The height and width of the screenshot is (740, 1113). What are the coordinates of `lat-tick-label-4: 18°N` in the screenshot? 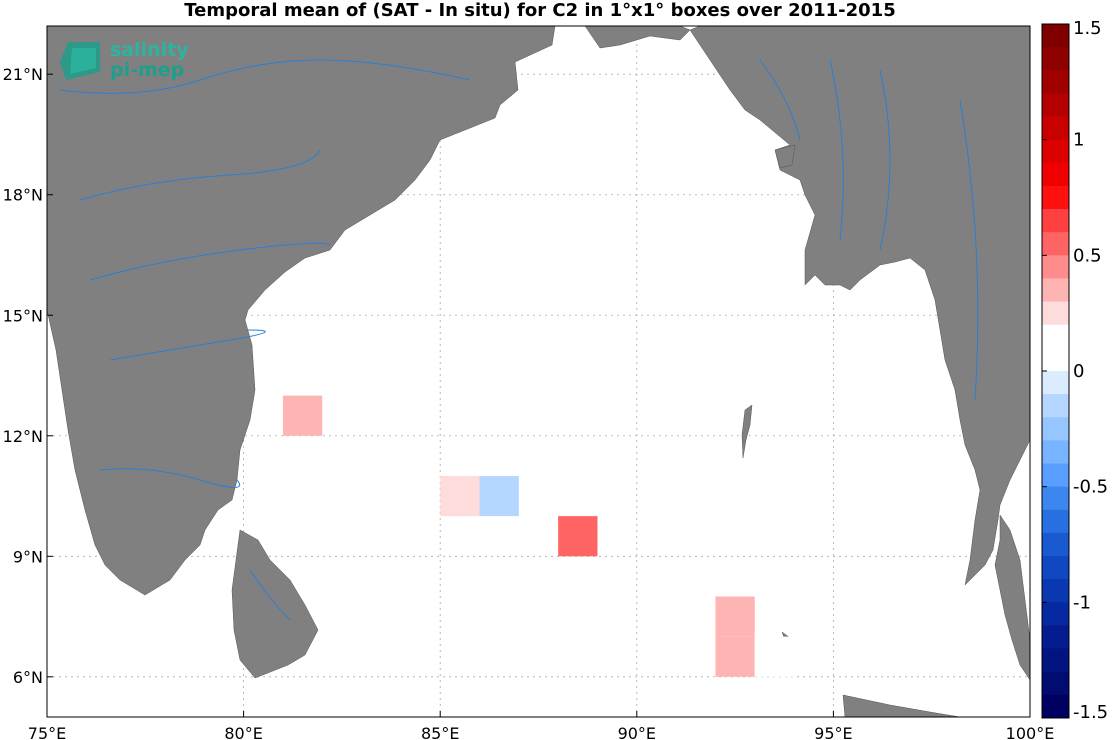 It's located at (23, 195).